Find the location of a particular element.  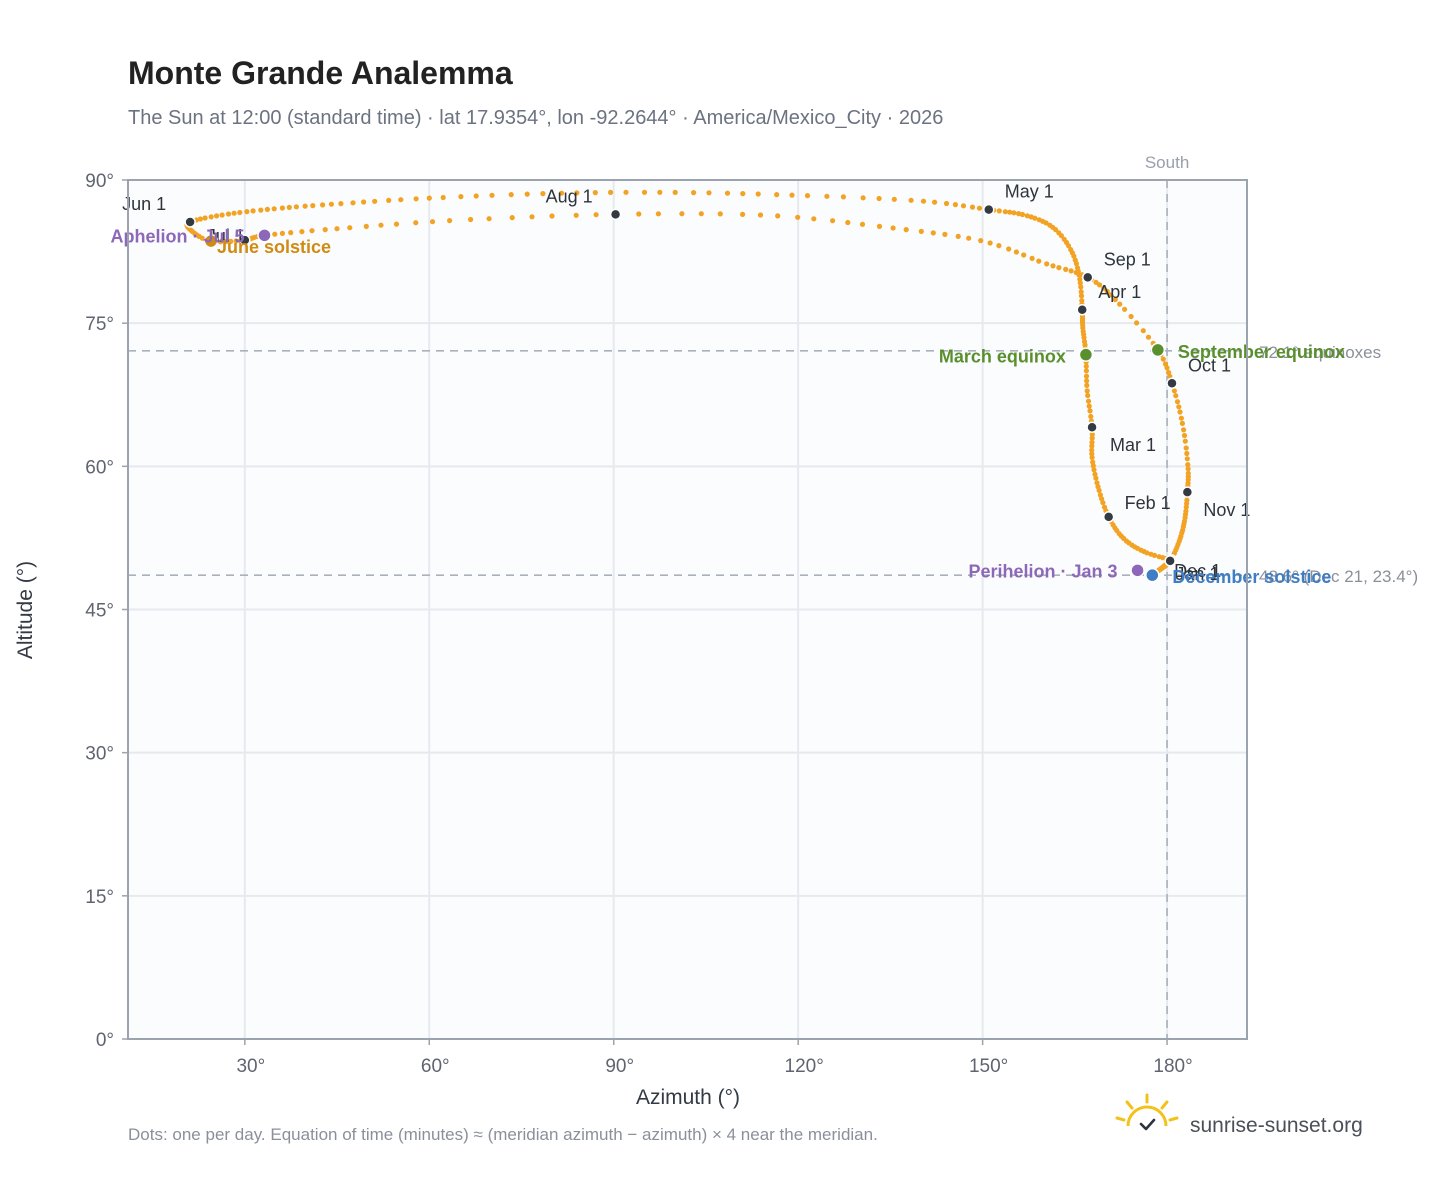

month-marker-label: Sep 1 is located at coordinates (1127, 259).